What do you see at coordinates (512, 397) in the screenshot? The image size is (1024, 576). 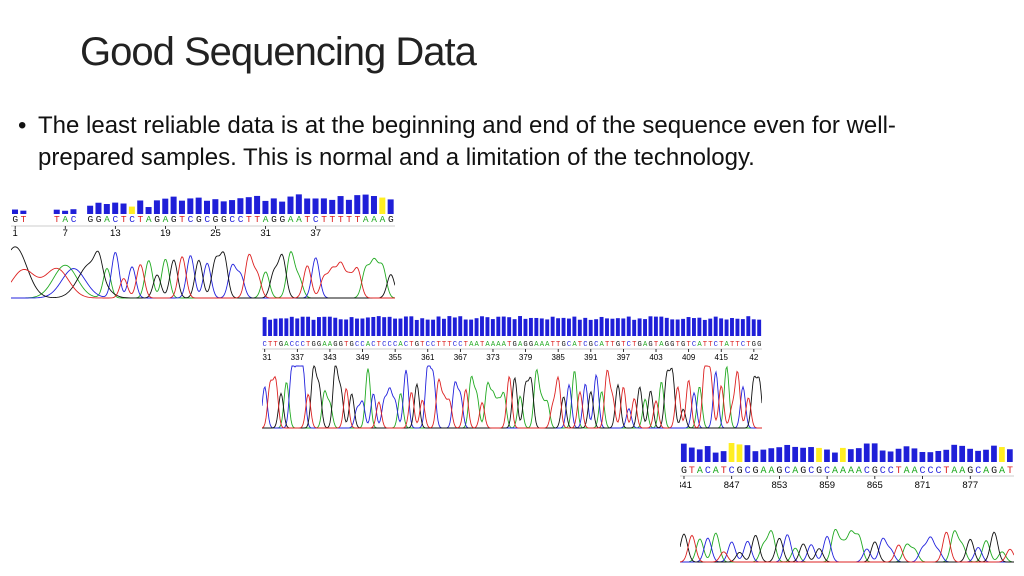 I see `trace-t` at bounding box center [512, 397].